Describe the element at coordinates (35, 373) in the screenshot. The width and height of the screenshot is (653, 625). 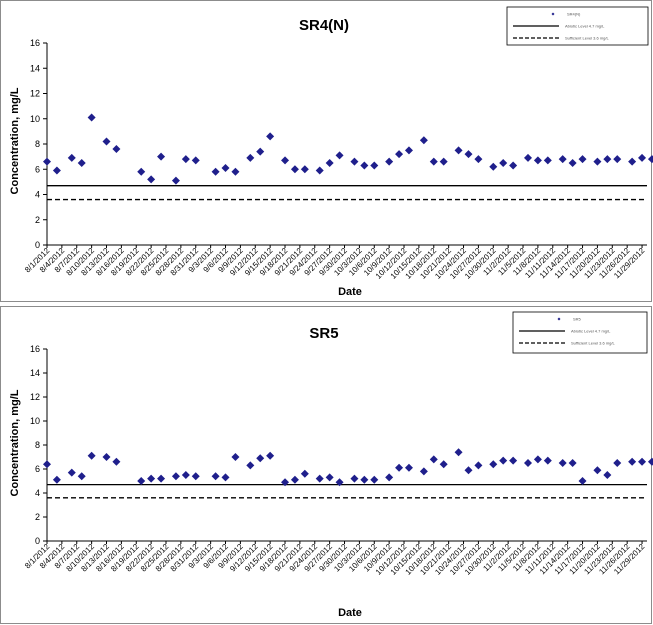
I see `y-tick-label: 14` at that location.